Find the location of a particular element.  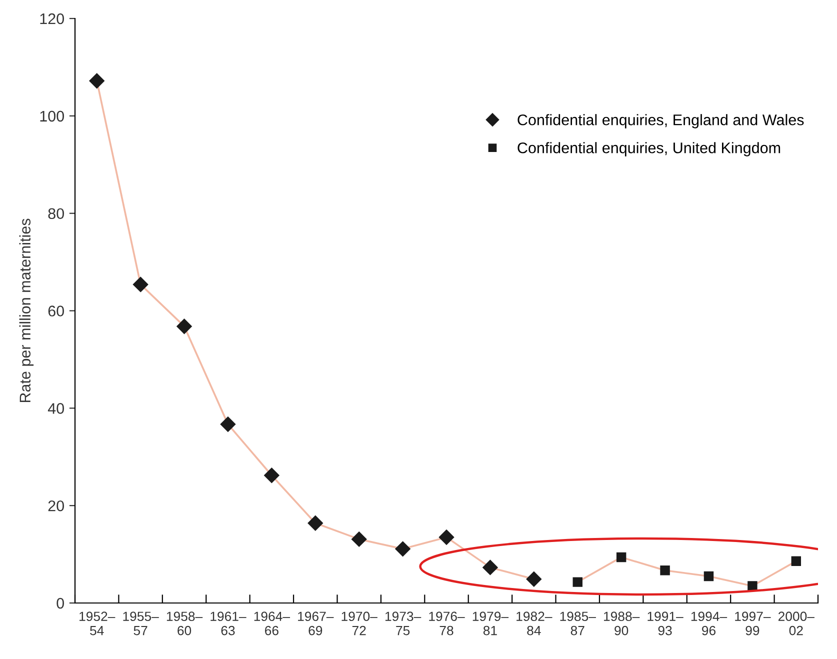

y-tick-label: 120 is located at coordinates (52, 18).